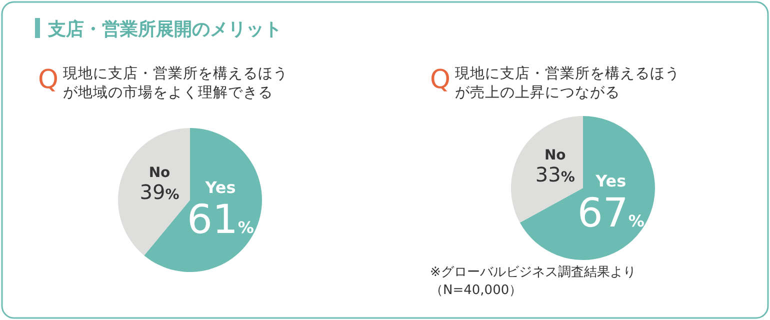  What do you see at coordinates (555, 174) in the screenshot?
I see `data-label: 33%` at bounding box center [555, 174].